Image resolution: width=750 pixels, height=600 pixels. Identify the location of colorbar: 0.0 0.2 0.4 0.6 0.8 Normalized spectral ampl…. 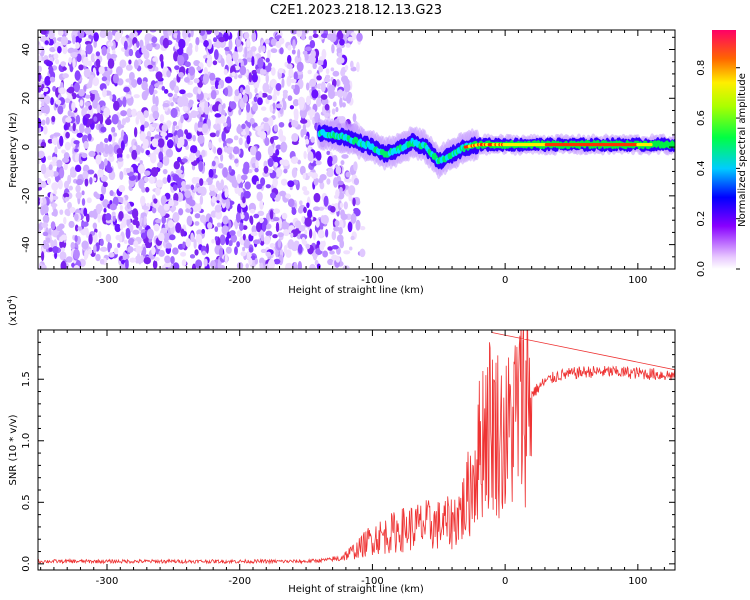
(722, 153).